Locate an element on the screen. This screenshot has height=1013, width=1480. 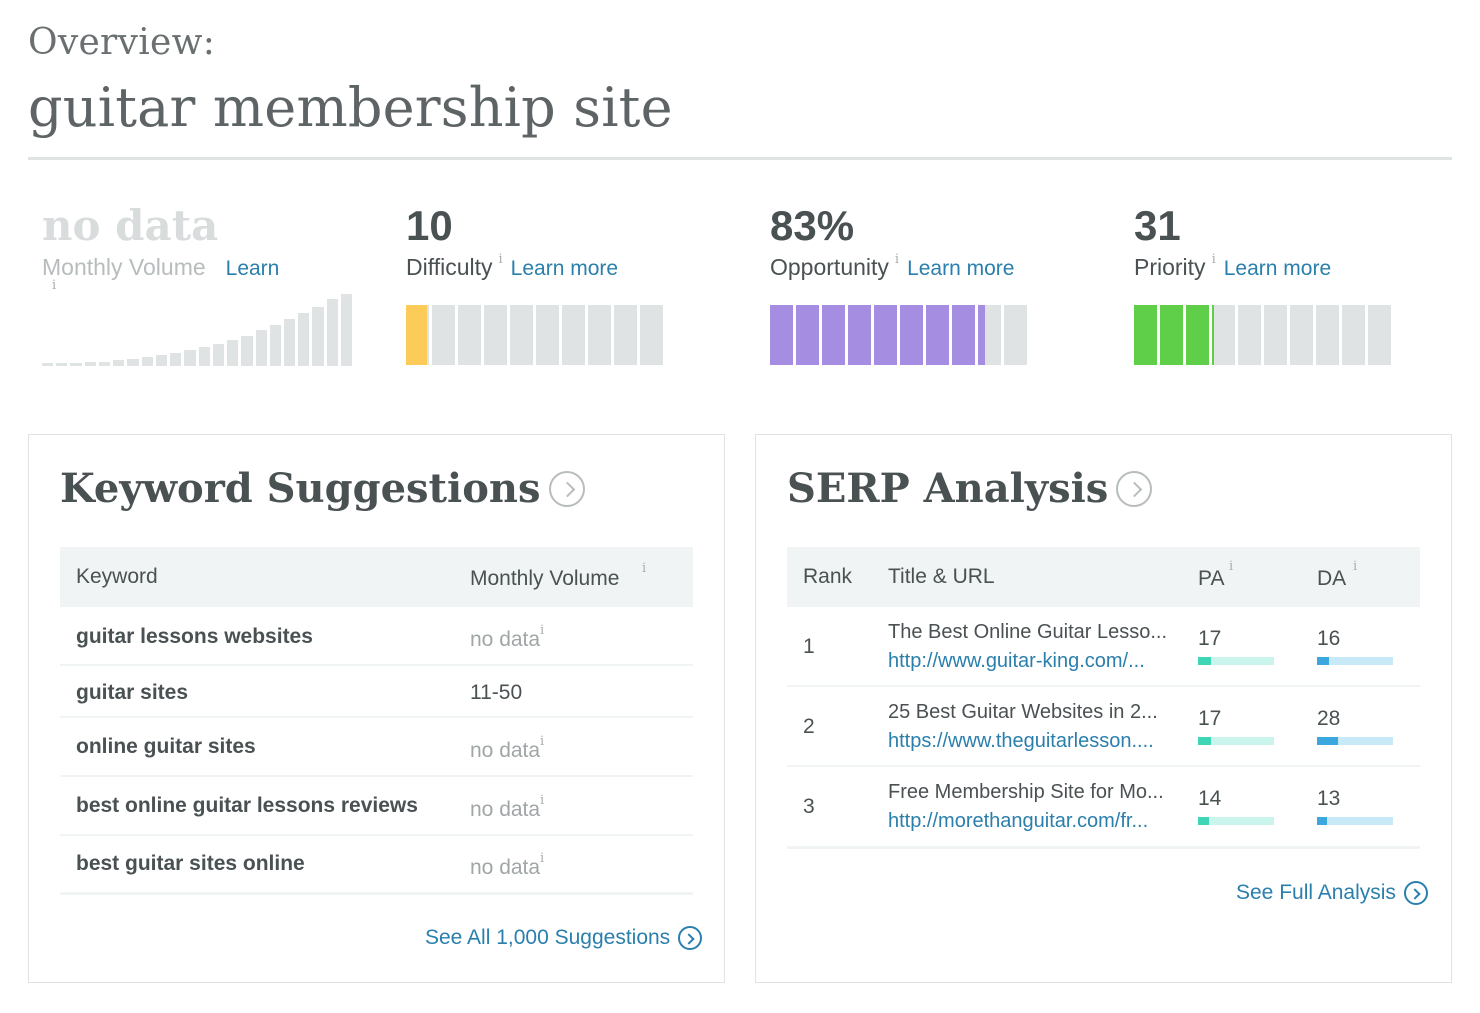
pa-column-header: PA is located at coordinates (1211, 578).